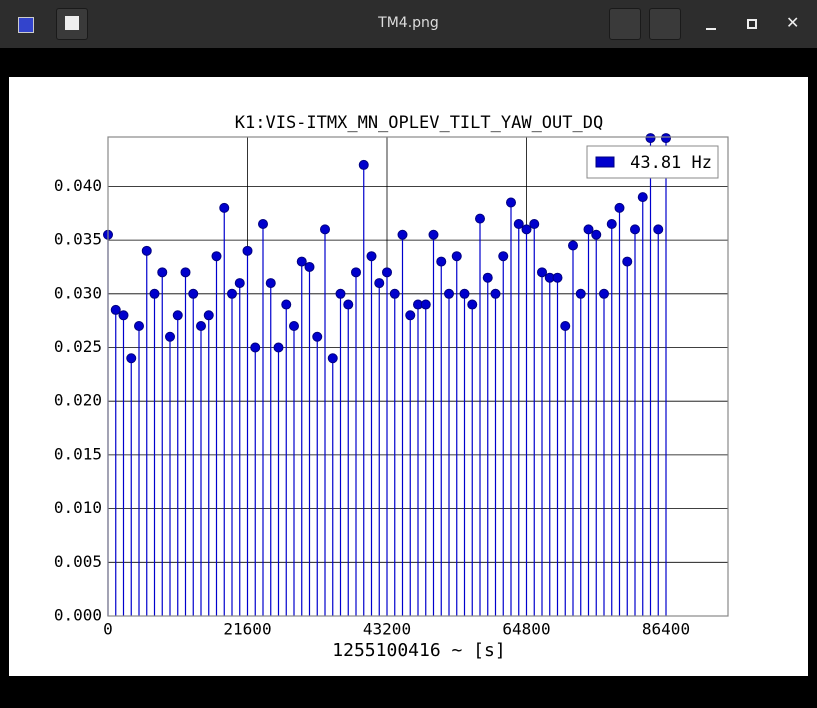  What do you see at coordinates (78, 346) in the screenshot?
I see `y-tick-label: 0.025` at bounding box center [78, 346].